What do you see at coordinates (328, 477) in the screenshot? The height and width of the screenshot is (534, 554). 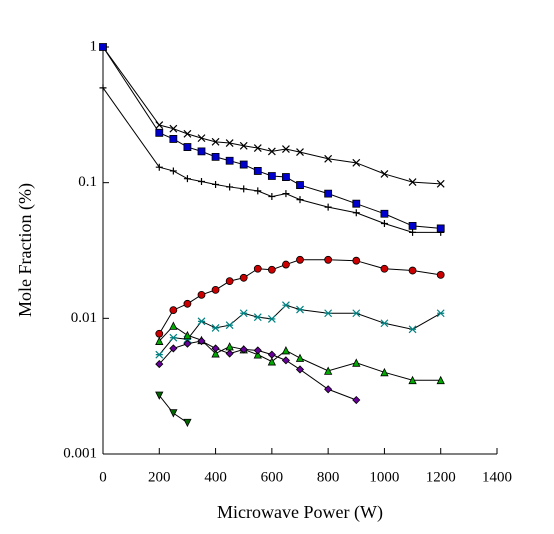 I see `x-tick-label: 800` at bounding box center [328, 477].